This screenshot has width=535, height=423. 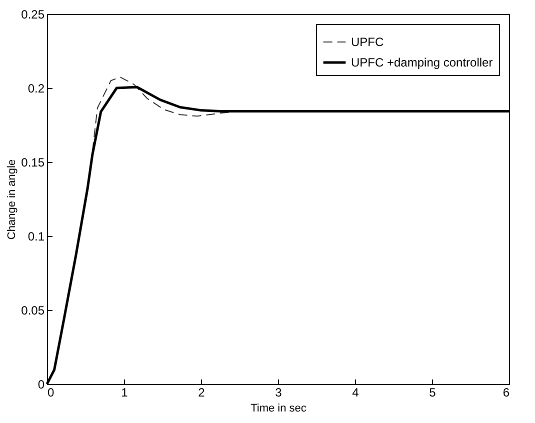 What do you see at coordinates (422, 63) in the screenshot?
I see `legend-label: UPFC +damping controller` at bounding box center [422, 63].